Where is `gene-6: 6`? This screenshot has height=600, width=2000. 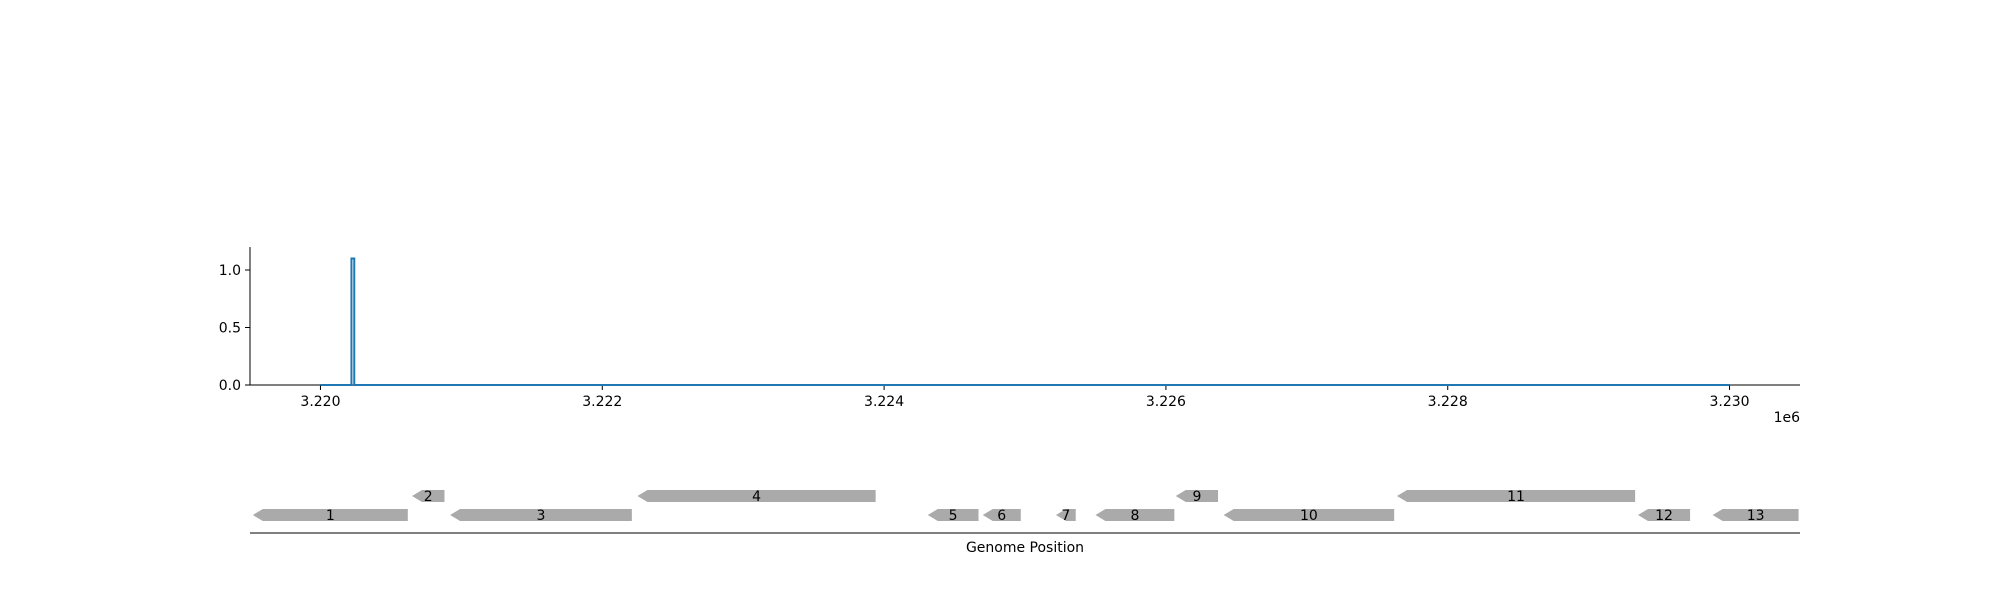
gene-6: 6 is located at coordinates (1001, 516).